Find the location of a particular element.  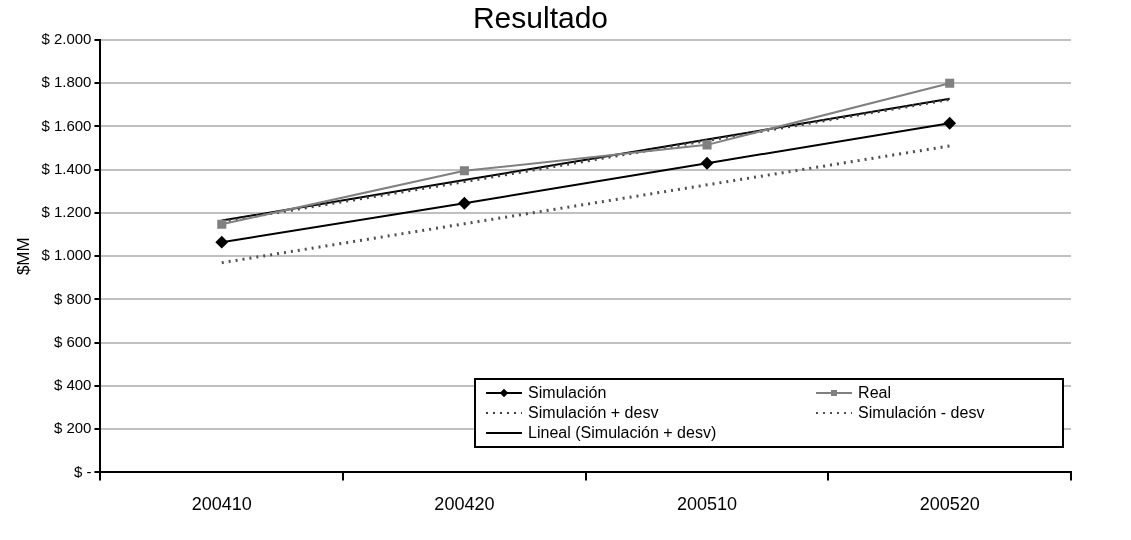

y-tick-label: $ 1.600 is located at coordinates (66, 125).